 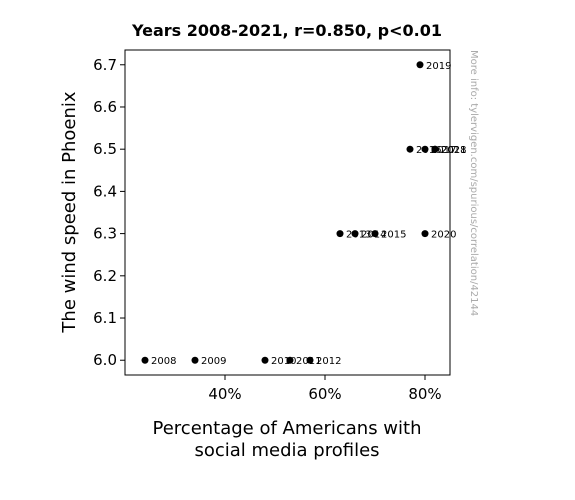 I want to click on x-axis-ticks: 40% 60% 80%, so click(x=325, y=389).